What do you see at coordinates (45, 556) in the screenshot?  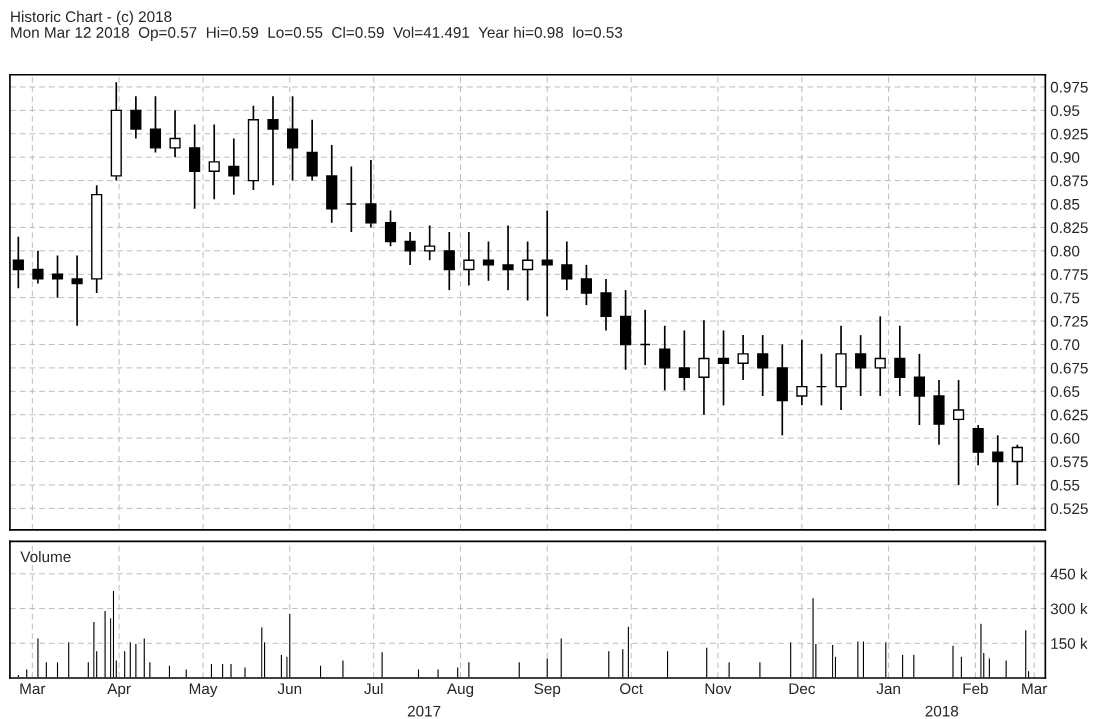 I see `chart-title: Volume` at bounding box center [45, 556].